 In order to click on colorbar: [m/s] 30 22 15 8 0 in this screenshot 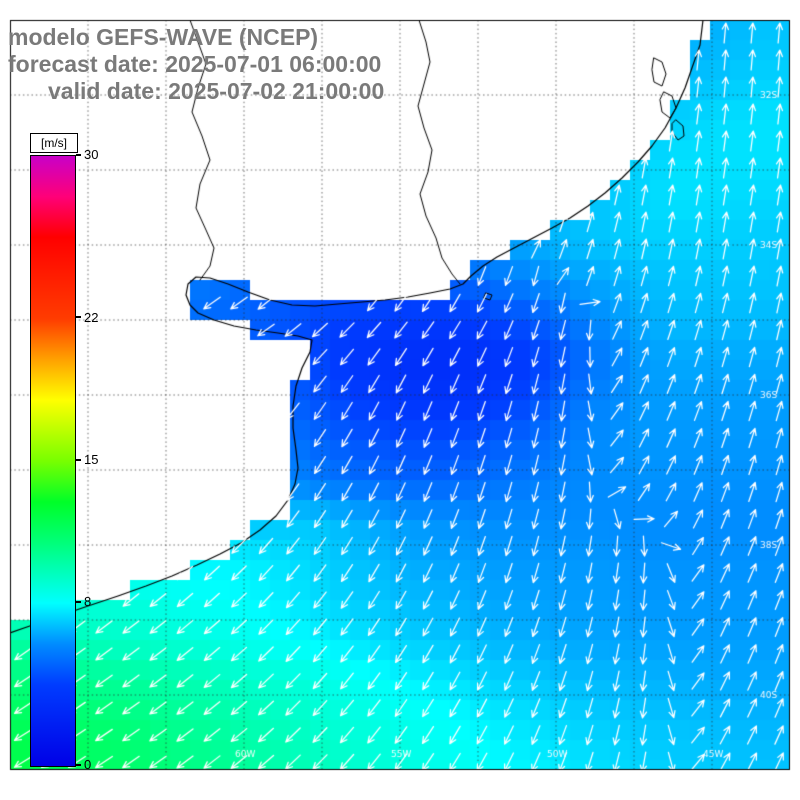, I will do `click(90, 452)`.